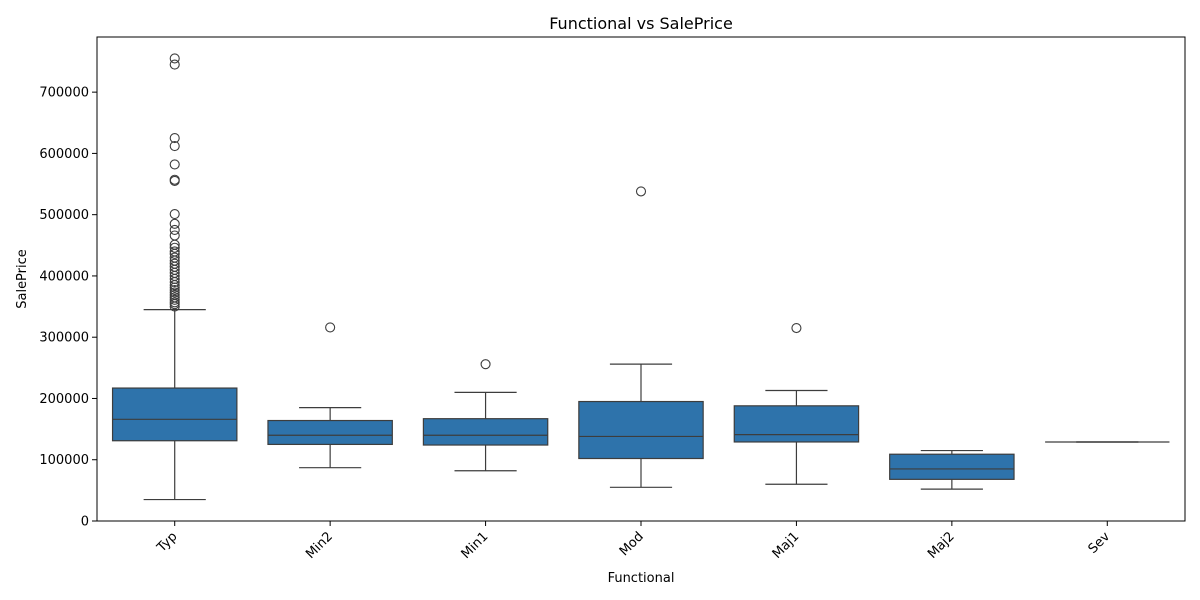  What do you see at coordinates (786, 545) in the screenshot?
I see `x-tick-label: Maj1` at bounding box center [786, 545].